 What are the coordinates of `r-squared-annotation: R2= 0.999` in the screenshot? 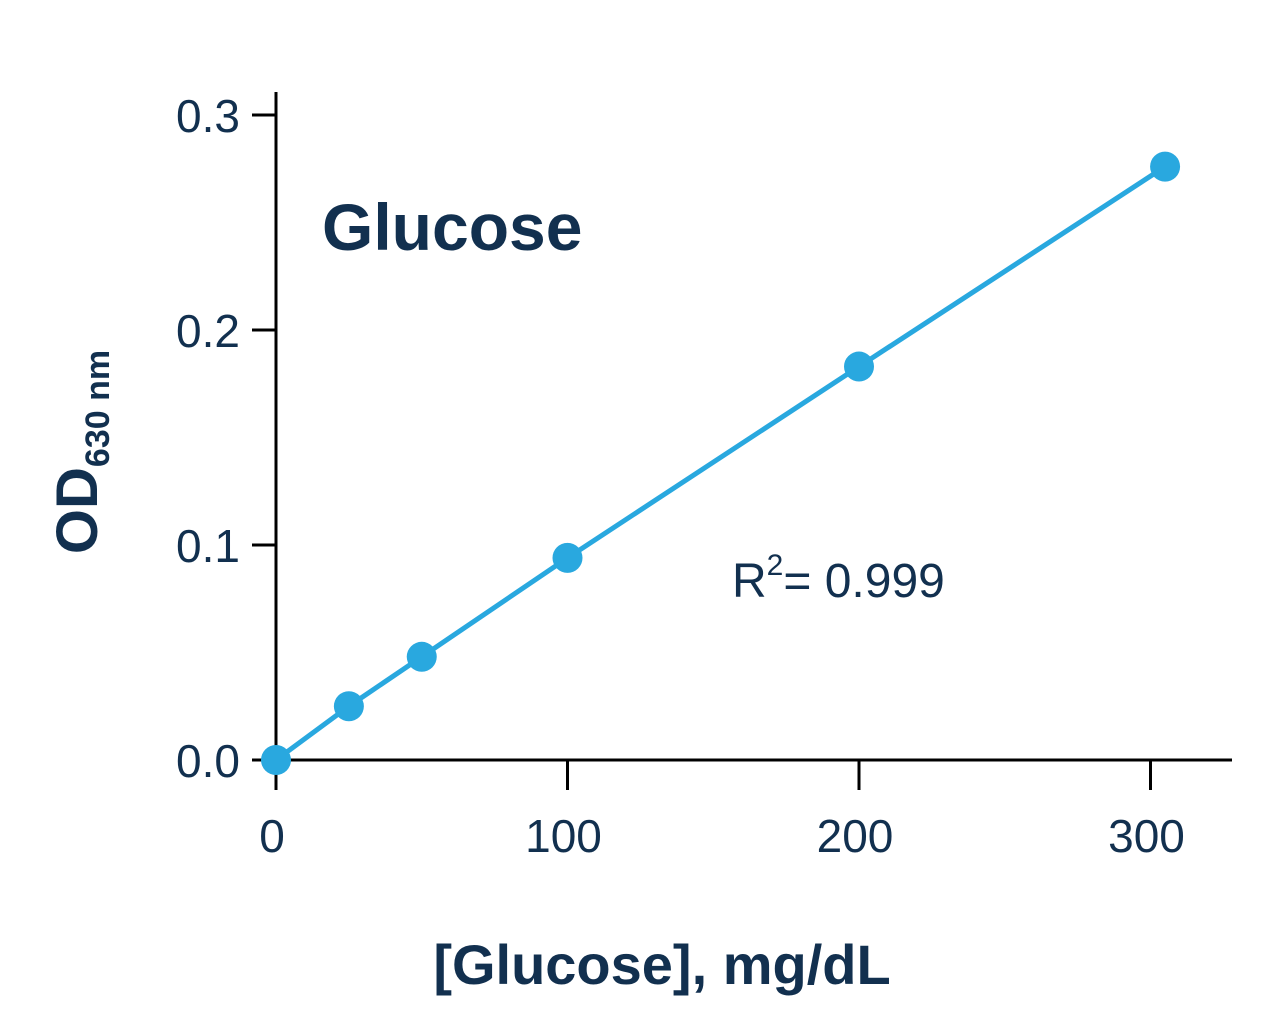 It's located at (838, 578).